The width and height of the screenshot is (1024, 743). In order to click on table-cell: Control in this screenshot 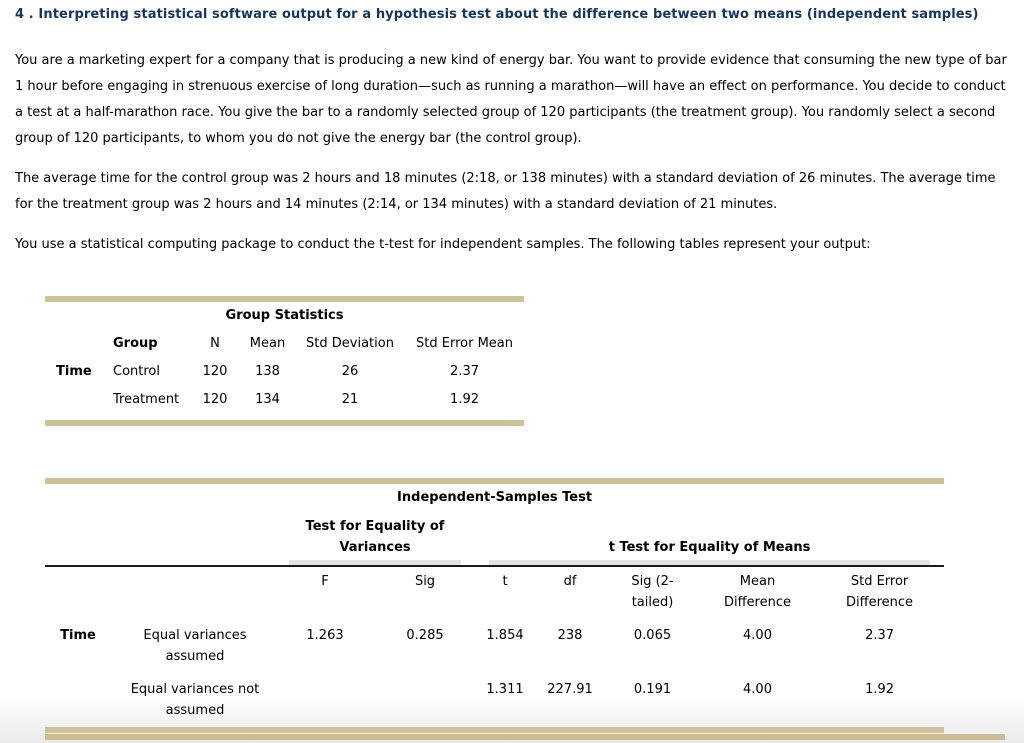, I will do `click(136, 371)`.